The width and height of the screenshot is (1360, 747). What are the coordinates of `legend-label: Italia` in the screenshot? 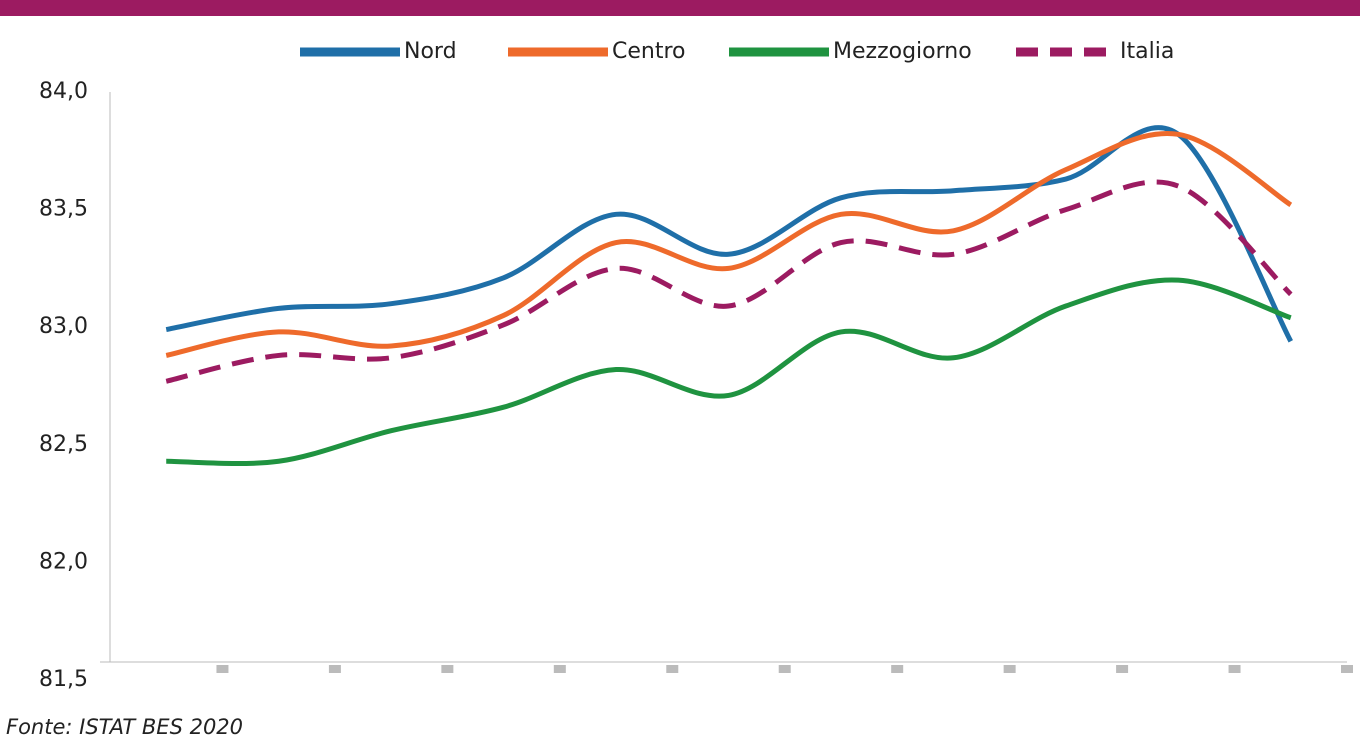 It's located at (1147, 51).